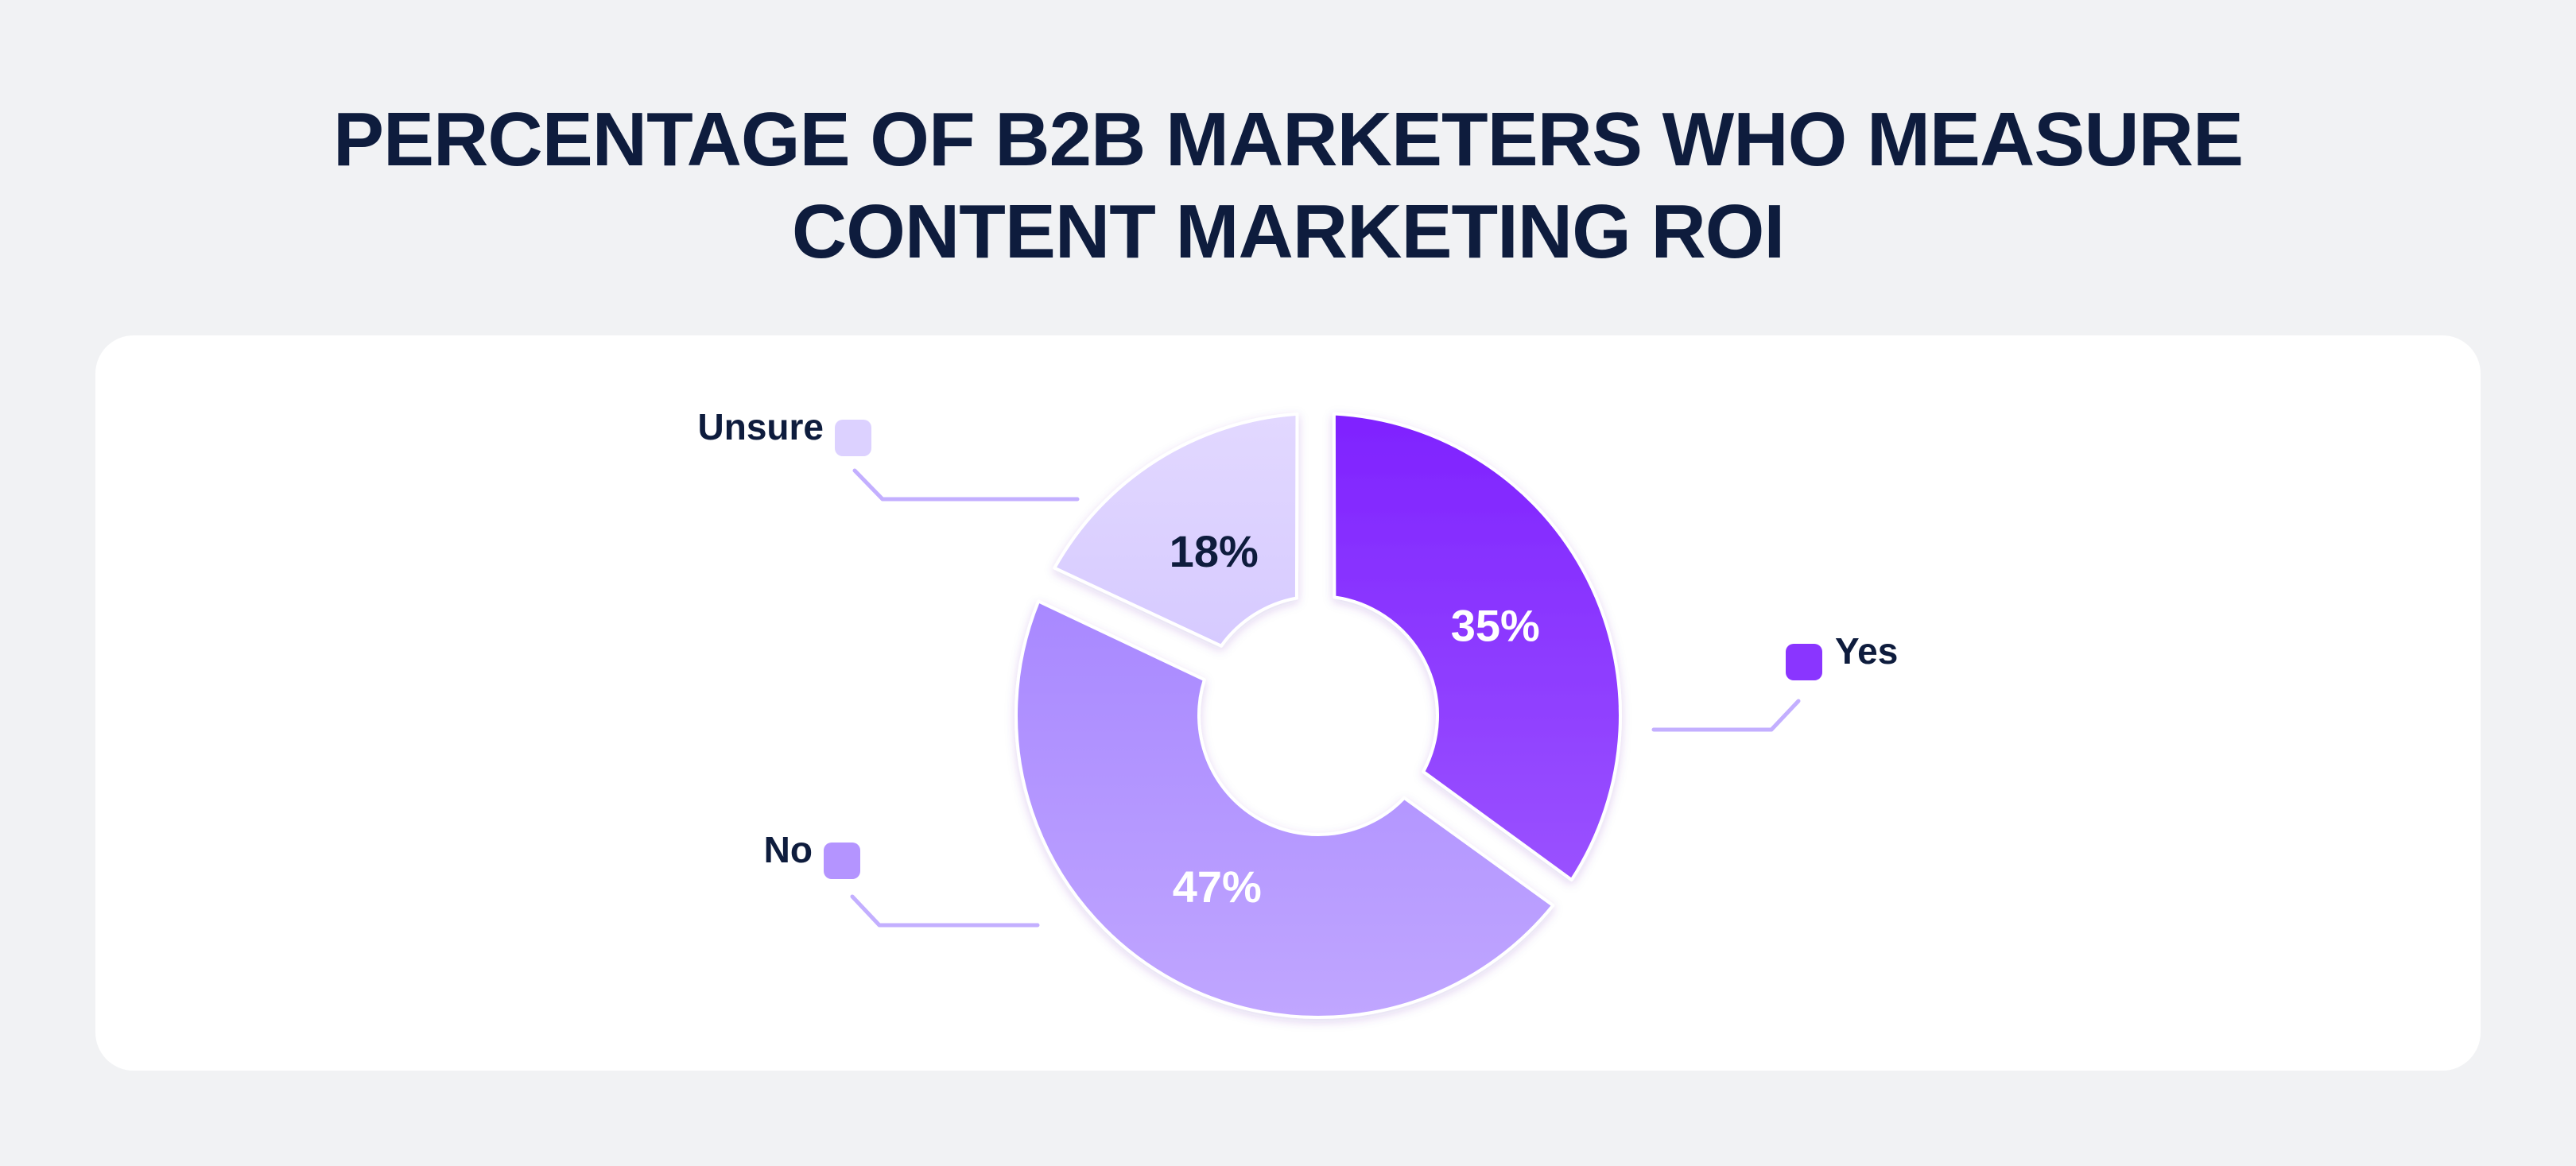  What do you see at coordinates (966, 485) in the screenshot?
I see `leader-line-unsure` at bounding box center [966, 485].